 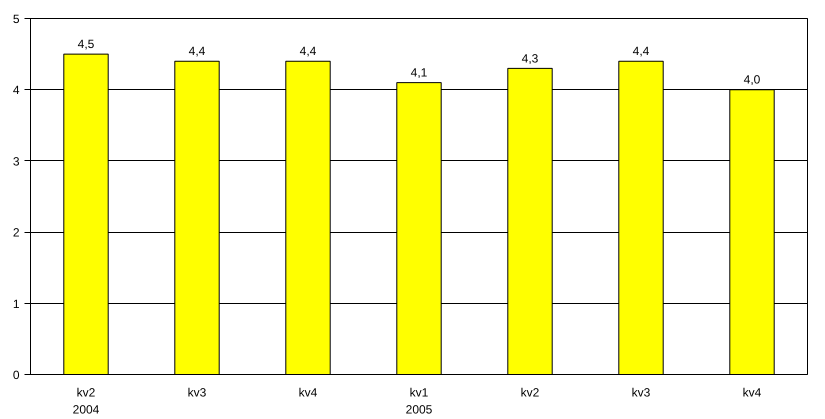 What do you see at coordinates (16, 90) in the screenshot?
I see `y-tick-label: 4` at bounding box center [16, 90].